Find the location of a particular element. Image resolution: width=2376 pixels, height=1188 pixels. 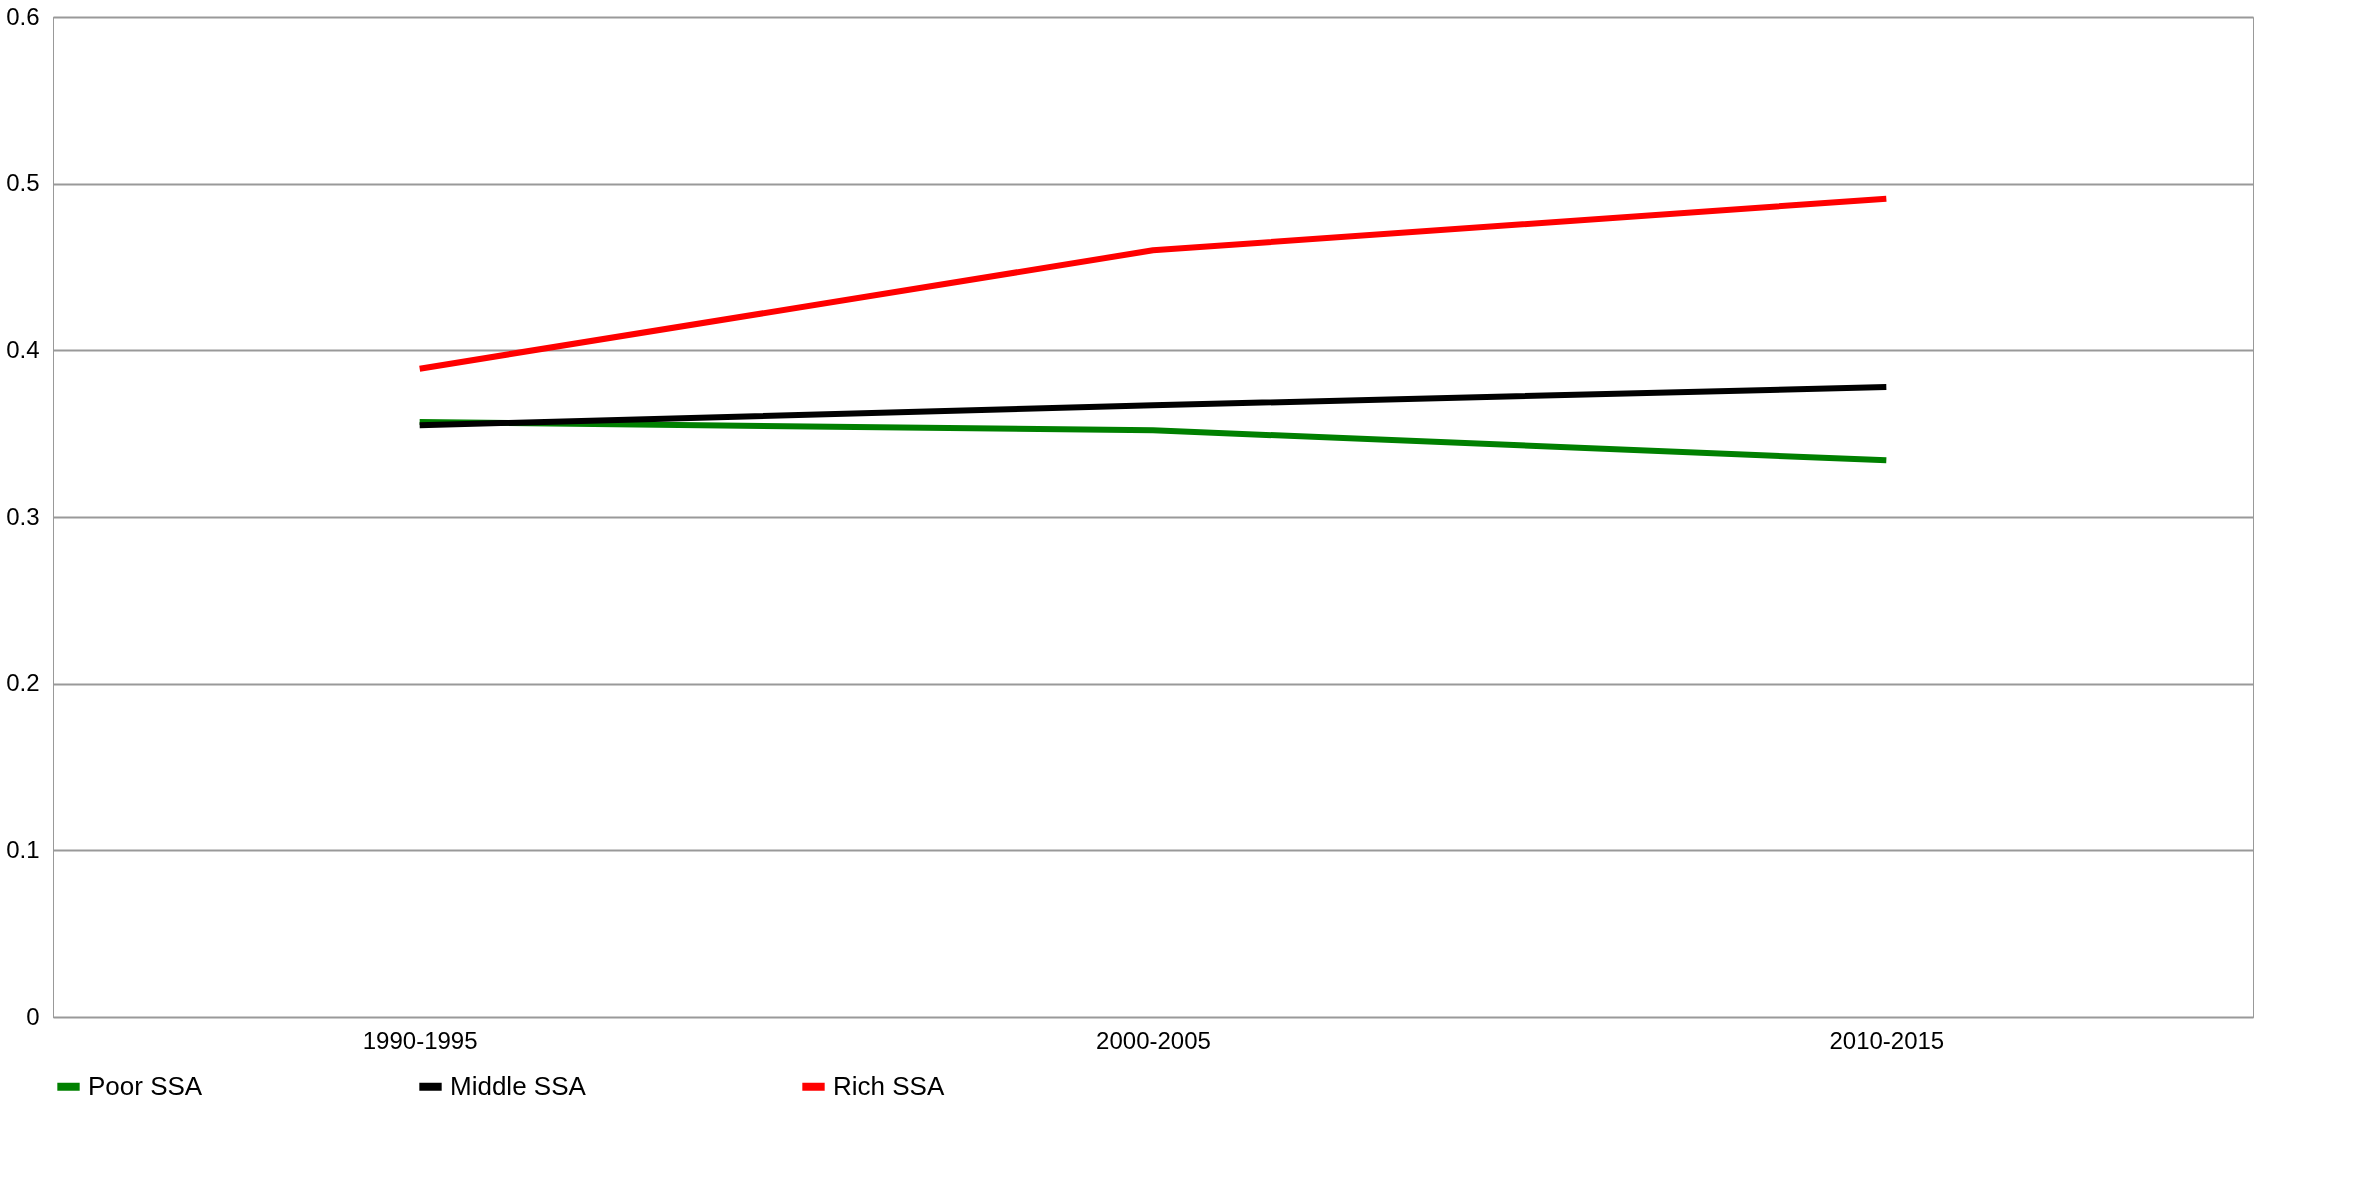

legend-label: Middle SSA is located at coordinates (518, 1085).